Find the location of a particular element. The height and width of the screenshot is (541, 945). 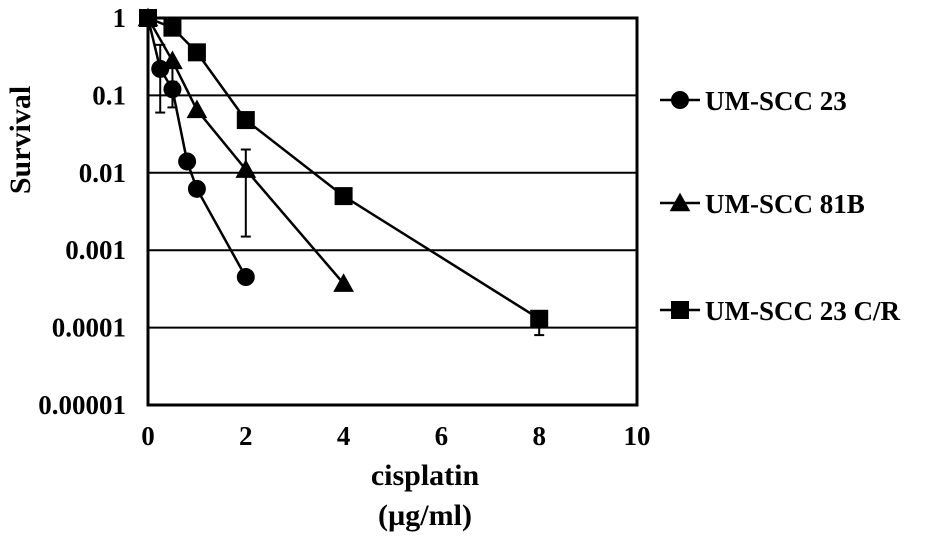

x-tick-label: 4 is located at coordinates (344, 436).